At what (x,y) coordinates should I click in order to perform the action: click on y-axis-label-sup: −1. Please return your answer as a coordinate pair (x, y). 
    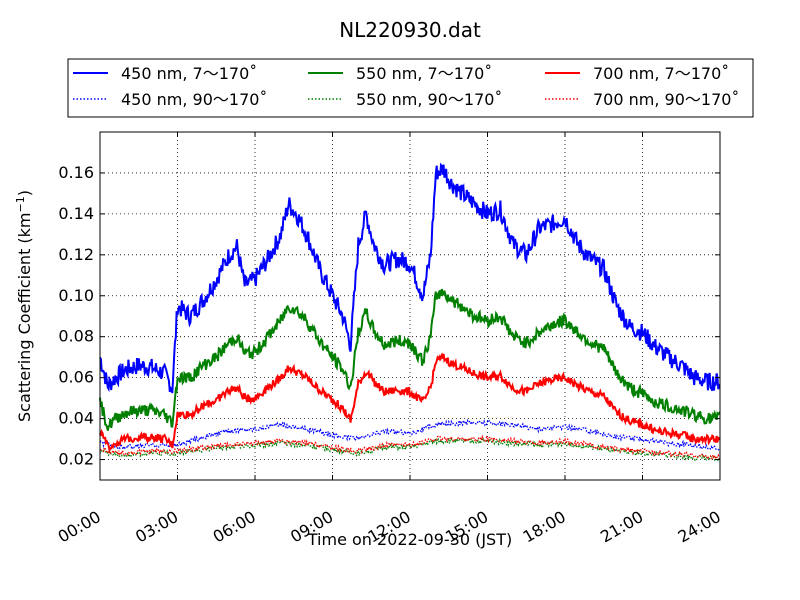
    Looking at the image, I should click on (20, 204).